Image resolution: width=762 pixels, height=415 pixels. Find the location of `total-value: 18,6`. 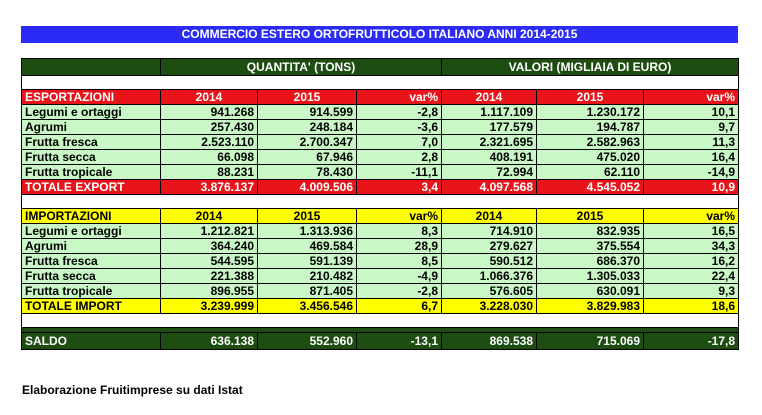

total-value: 18,6 is located at coordinates (691, 306).